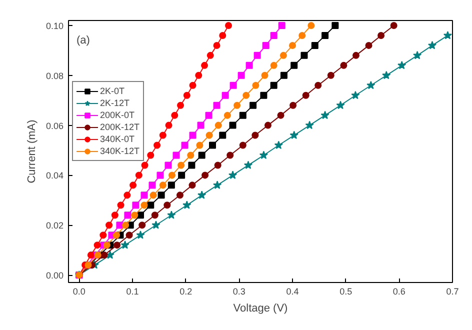 The height and width of the screenshot is (330, 472). I want to click on x-tick-label: 0.7, so click(452, 291).